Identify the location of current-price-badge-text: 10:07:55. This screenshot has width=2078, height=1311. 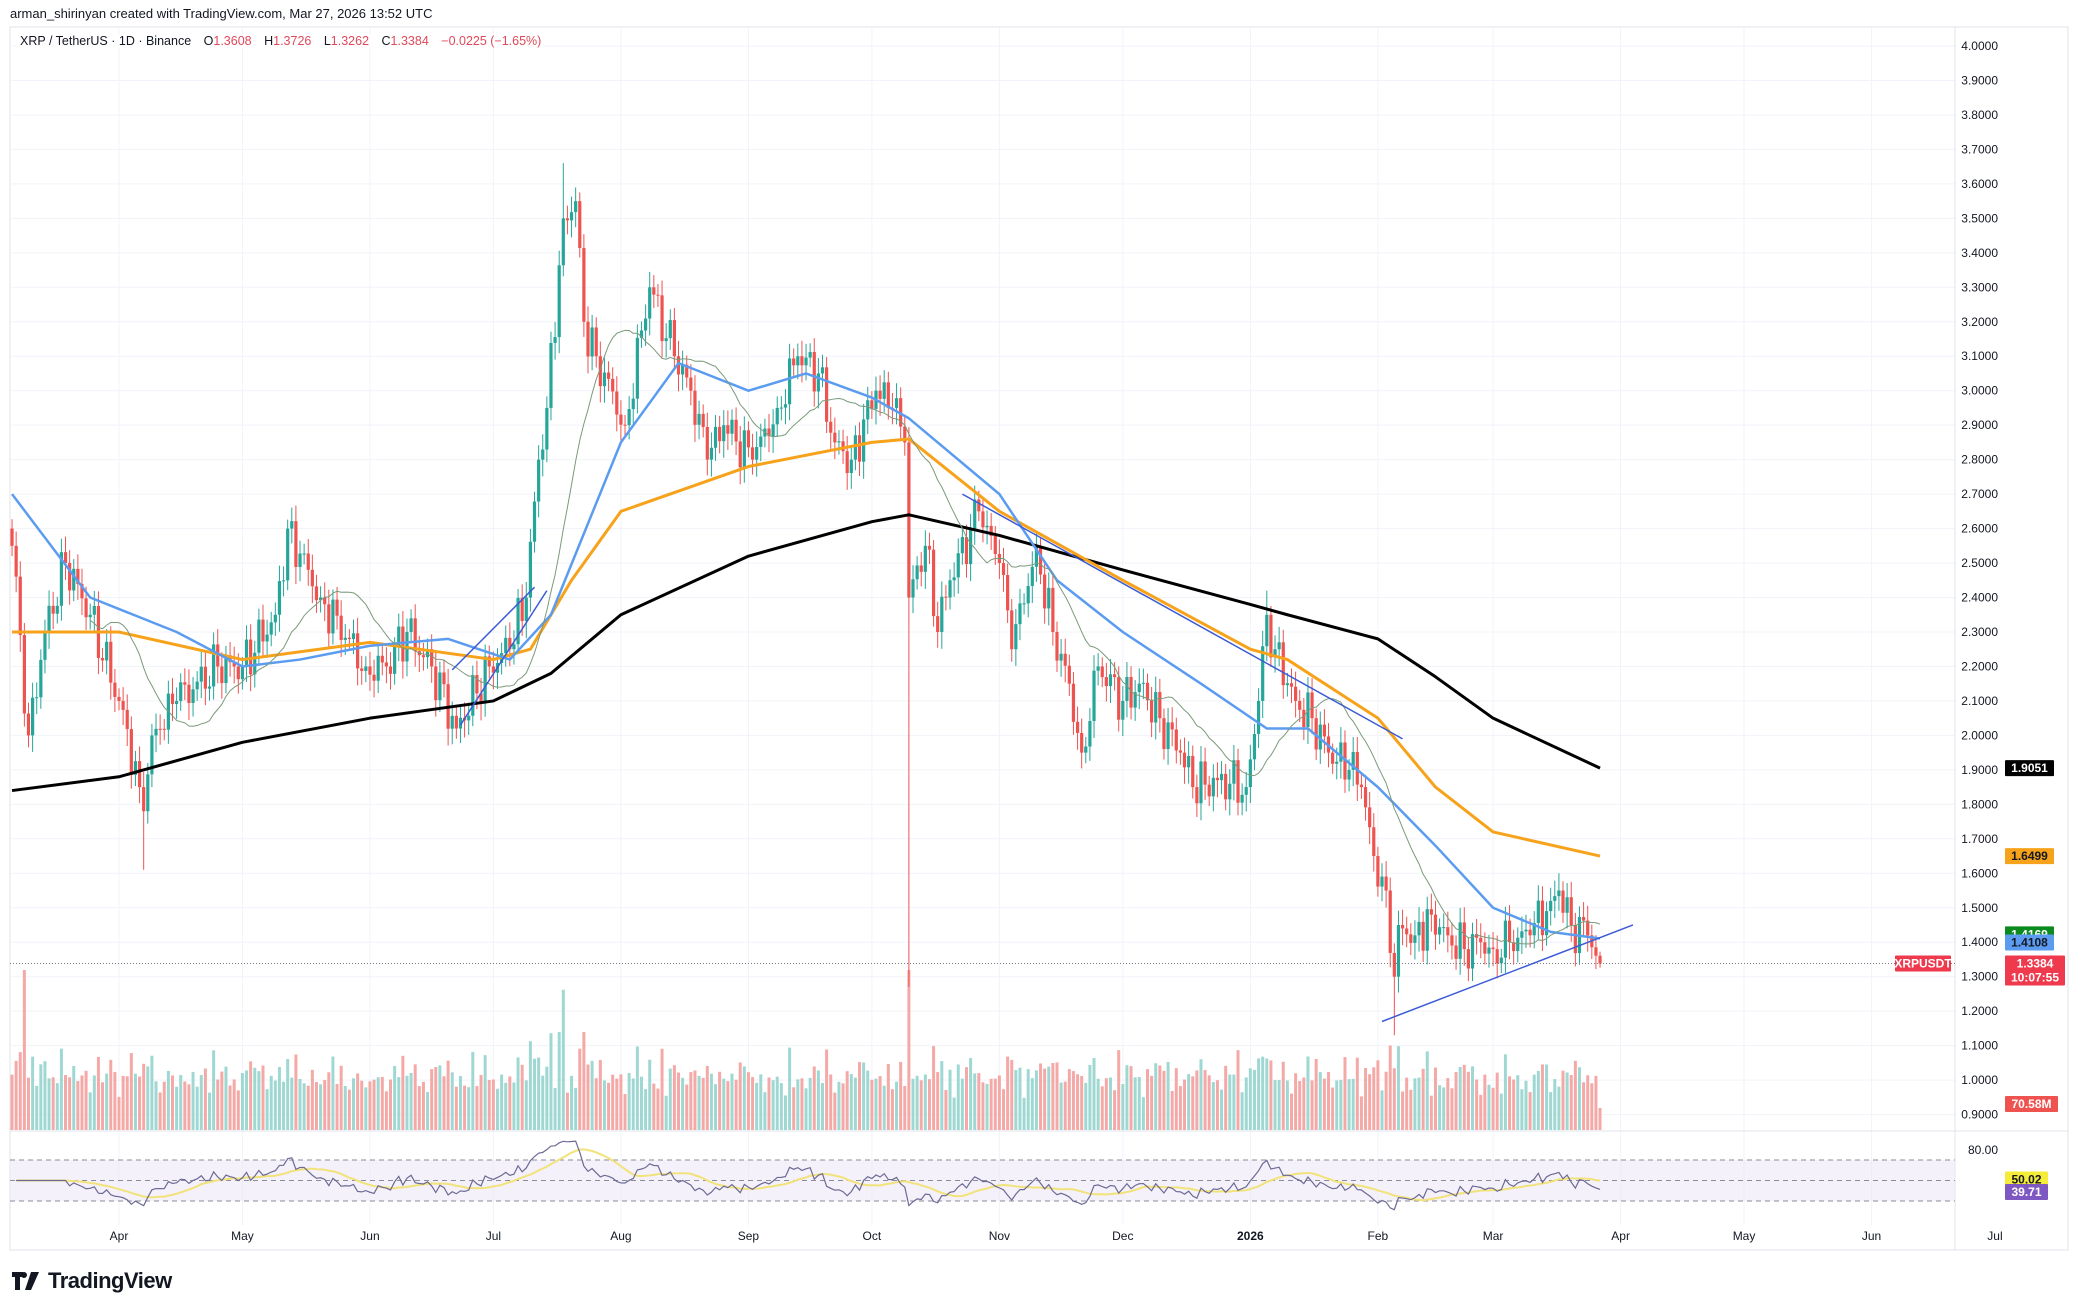
(2035, 977).